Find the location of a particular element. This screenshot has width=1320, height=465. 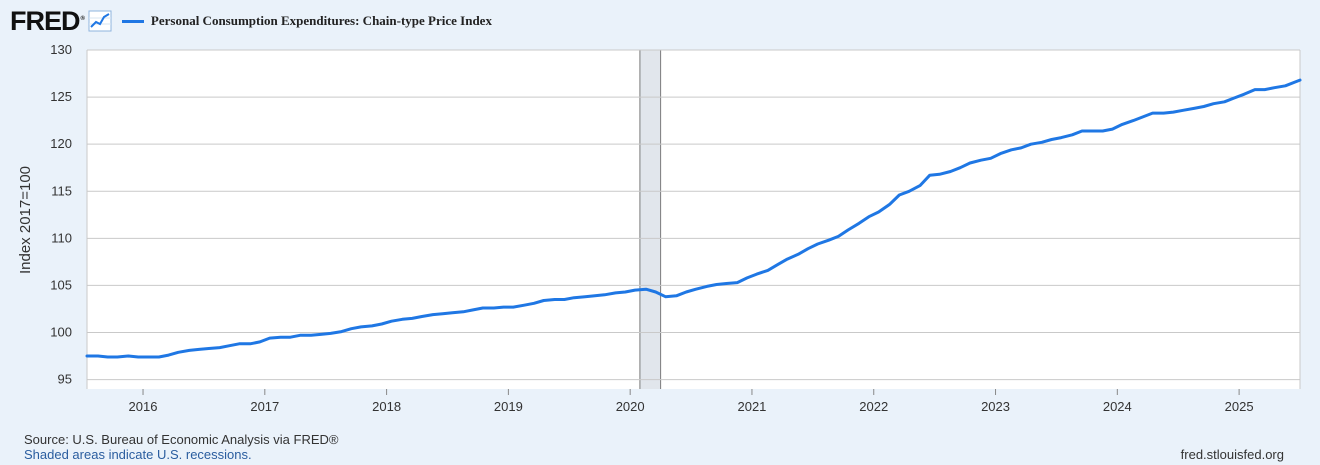

y-axis-title: Index 2017=100 is located at coordinates (25, 220).